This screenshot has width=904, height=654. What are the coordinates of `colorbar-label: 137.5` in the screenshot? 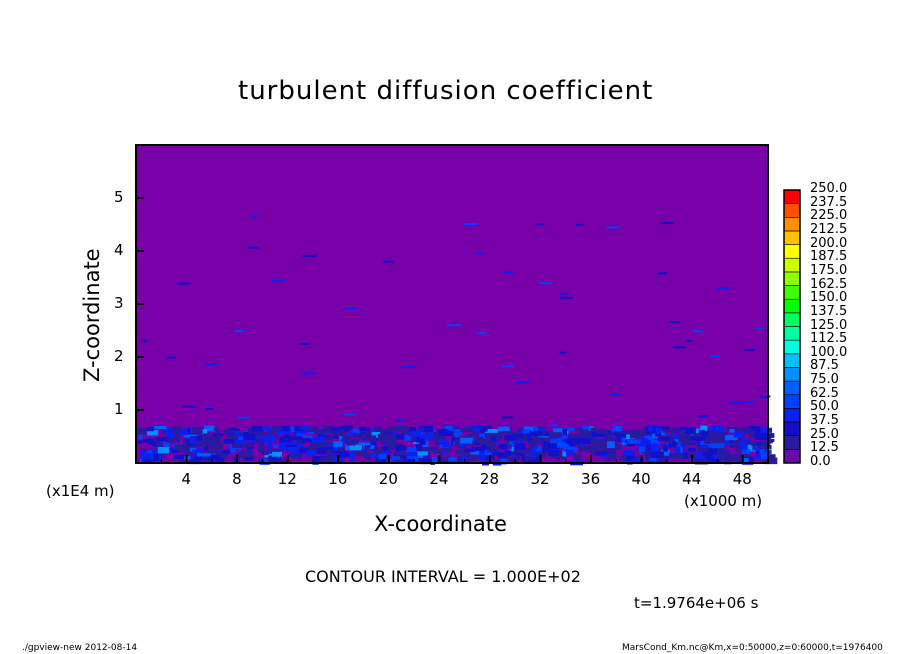 It's located at (829, 311).